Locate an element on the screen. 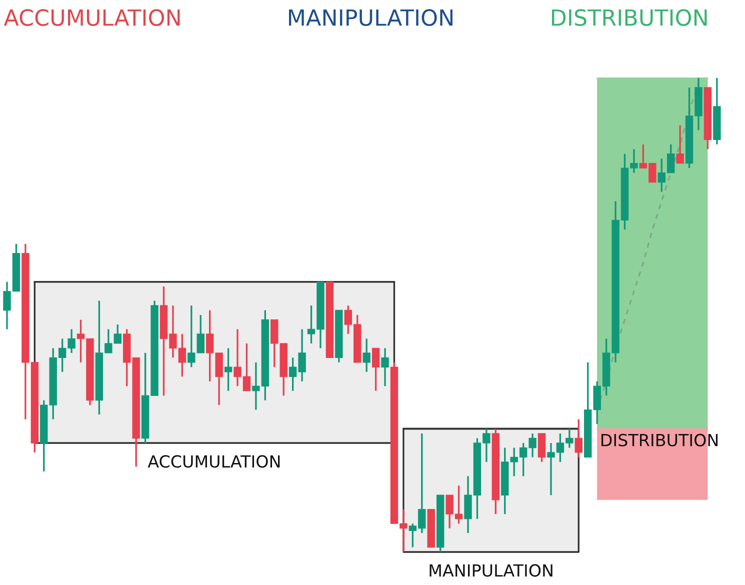 The height and width of the screenshot is (585, 745). chart-title: ACCUMULATION MANIPULATION DISTRIBUTION is located at coordinates (355, 17).